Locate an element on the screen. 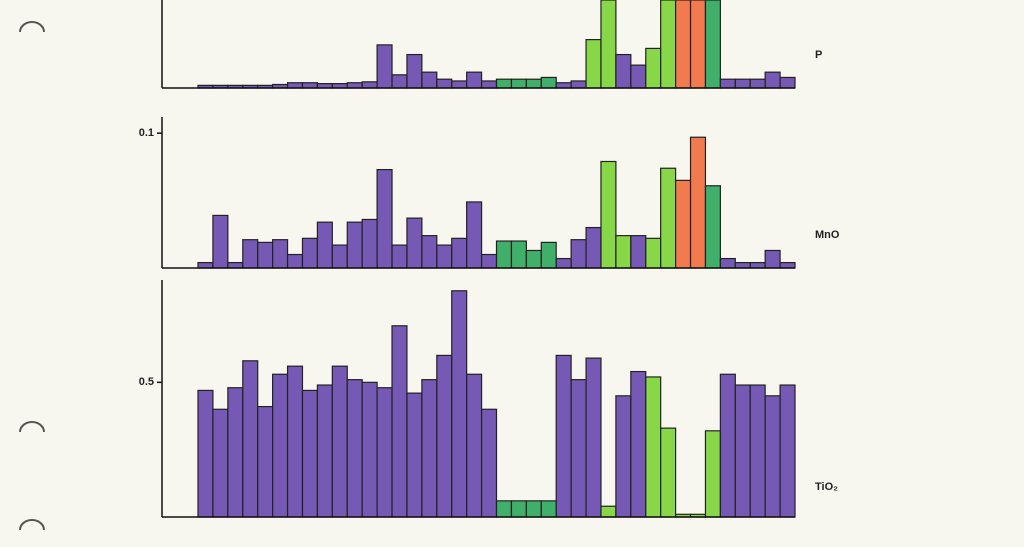 The height and width of the screenshot is (547, 1024). y-tick-label: 0.1 is located at coordinates (146, 133).